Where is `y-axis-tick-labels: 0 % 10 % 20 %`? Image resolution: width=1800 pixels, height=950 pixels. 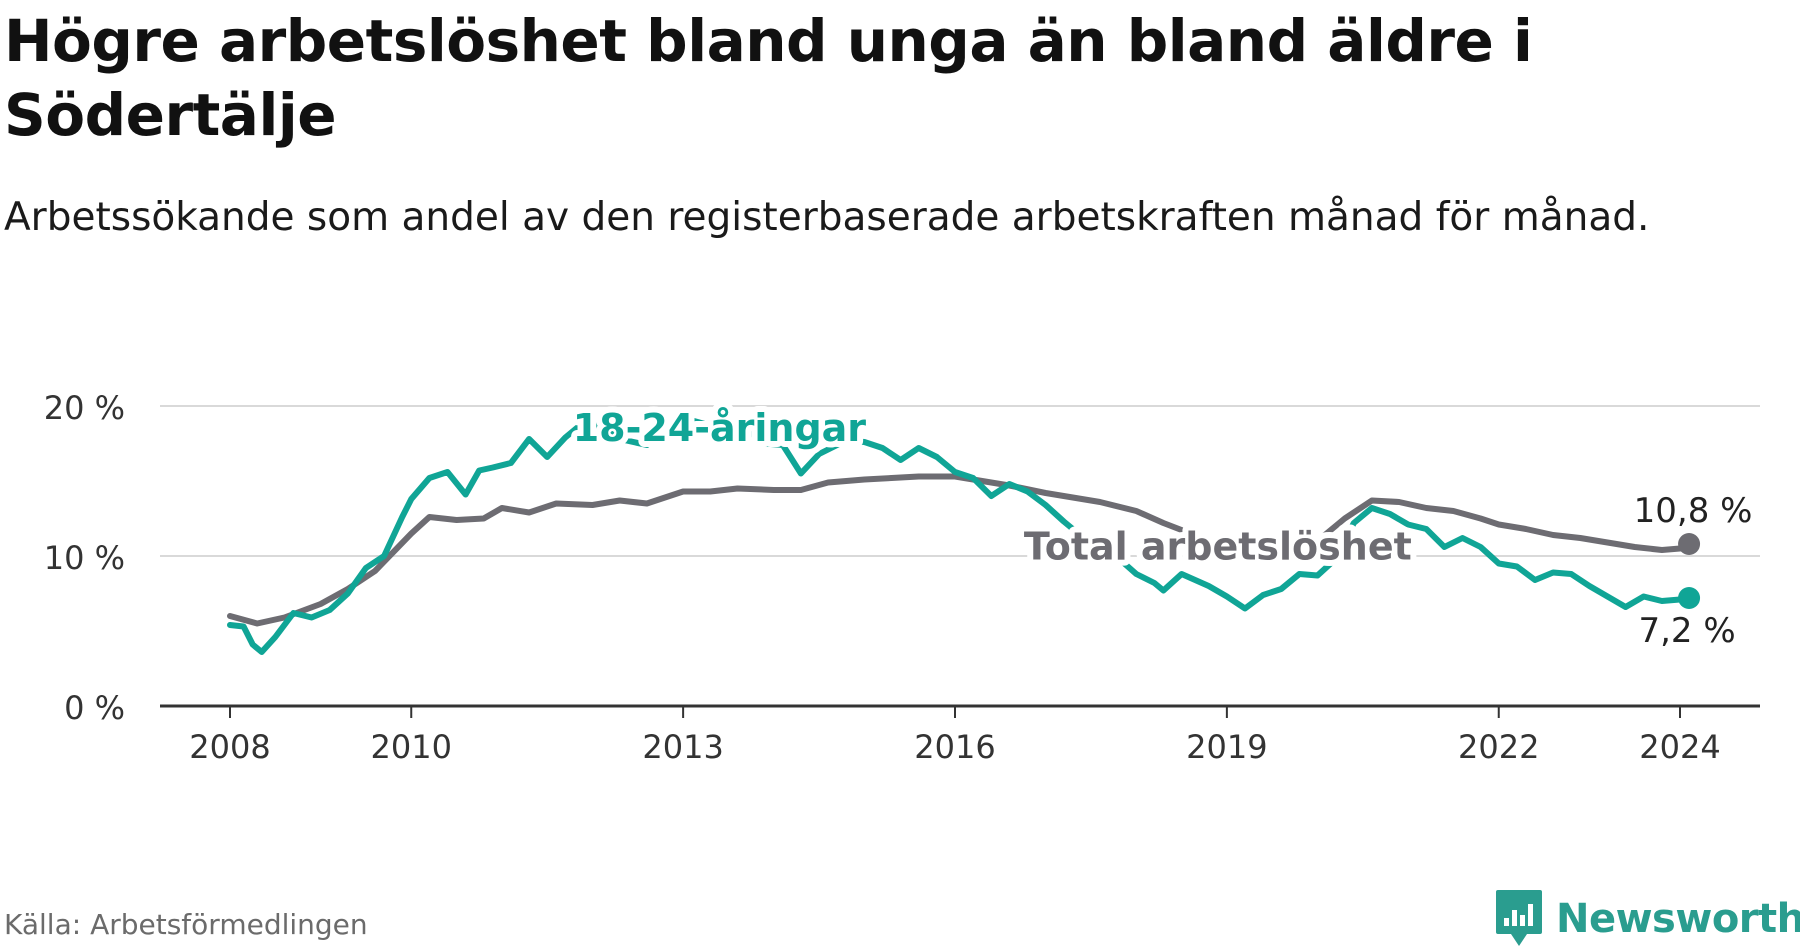 y-axis-tick-labels: 0 % 10 % 20 % is located at coordinates (84, 558).